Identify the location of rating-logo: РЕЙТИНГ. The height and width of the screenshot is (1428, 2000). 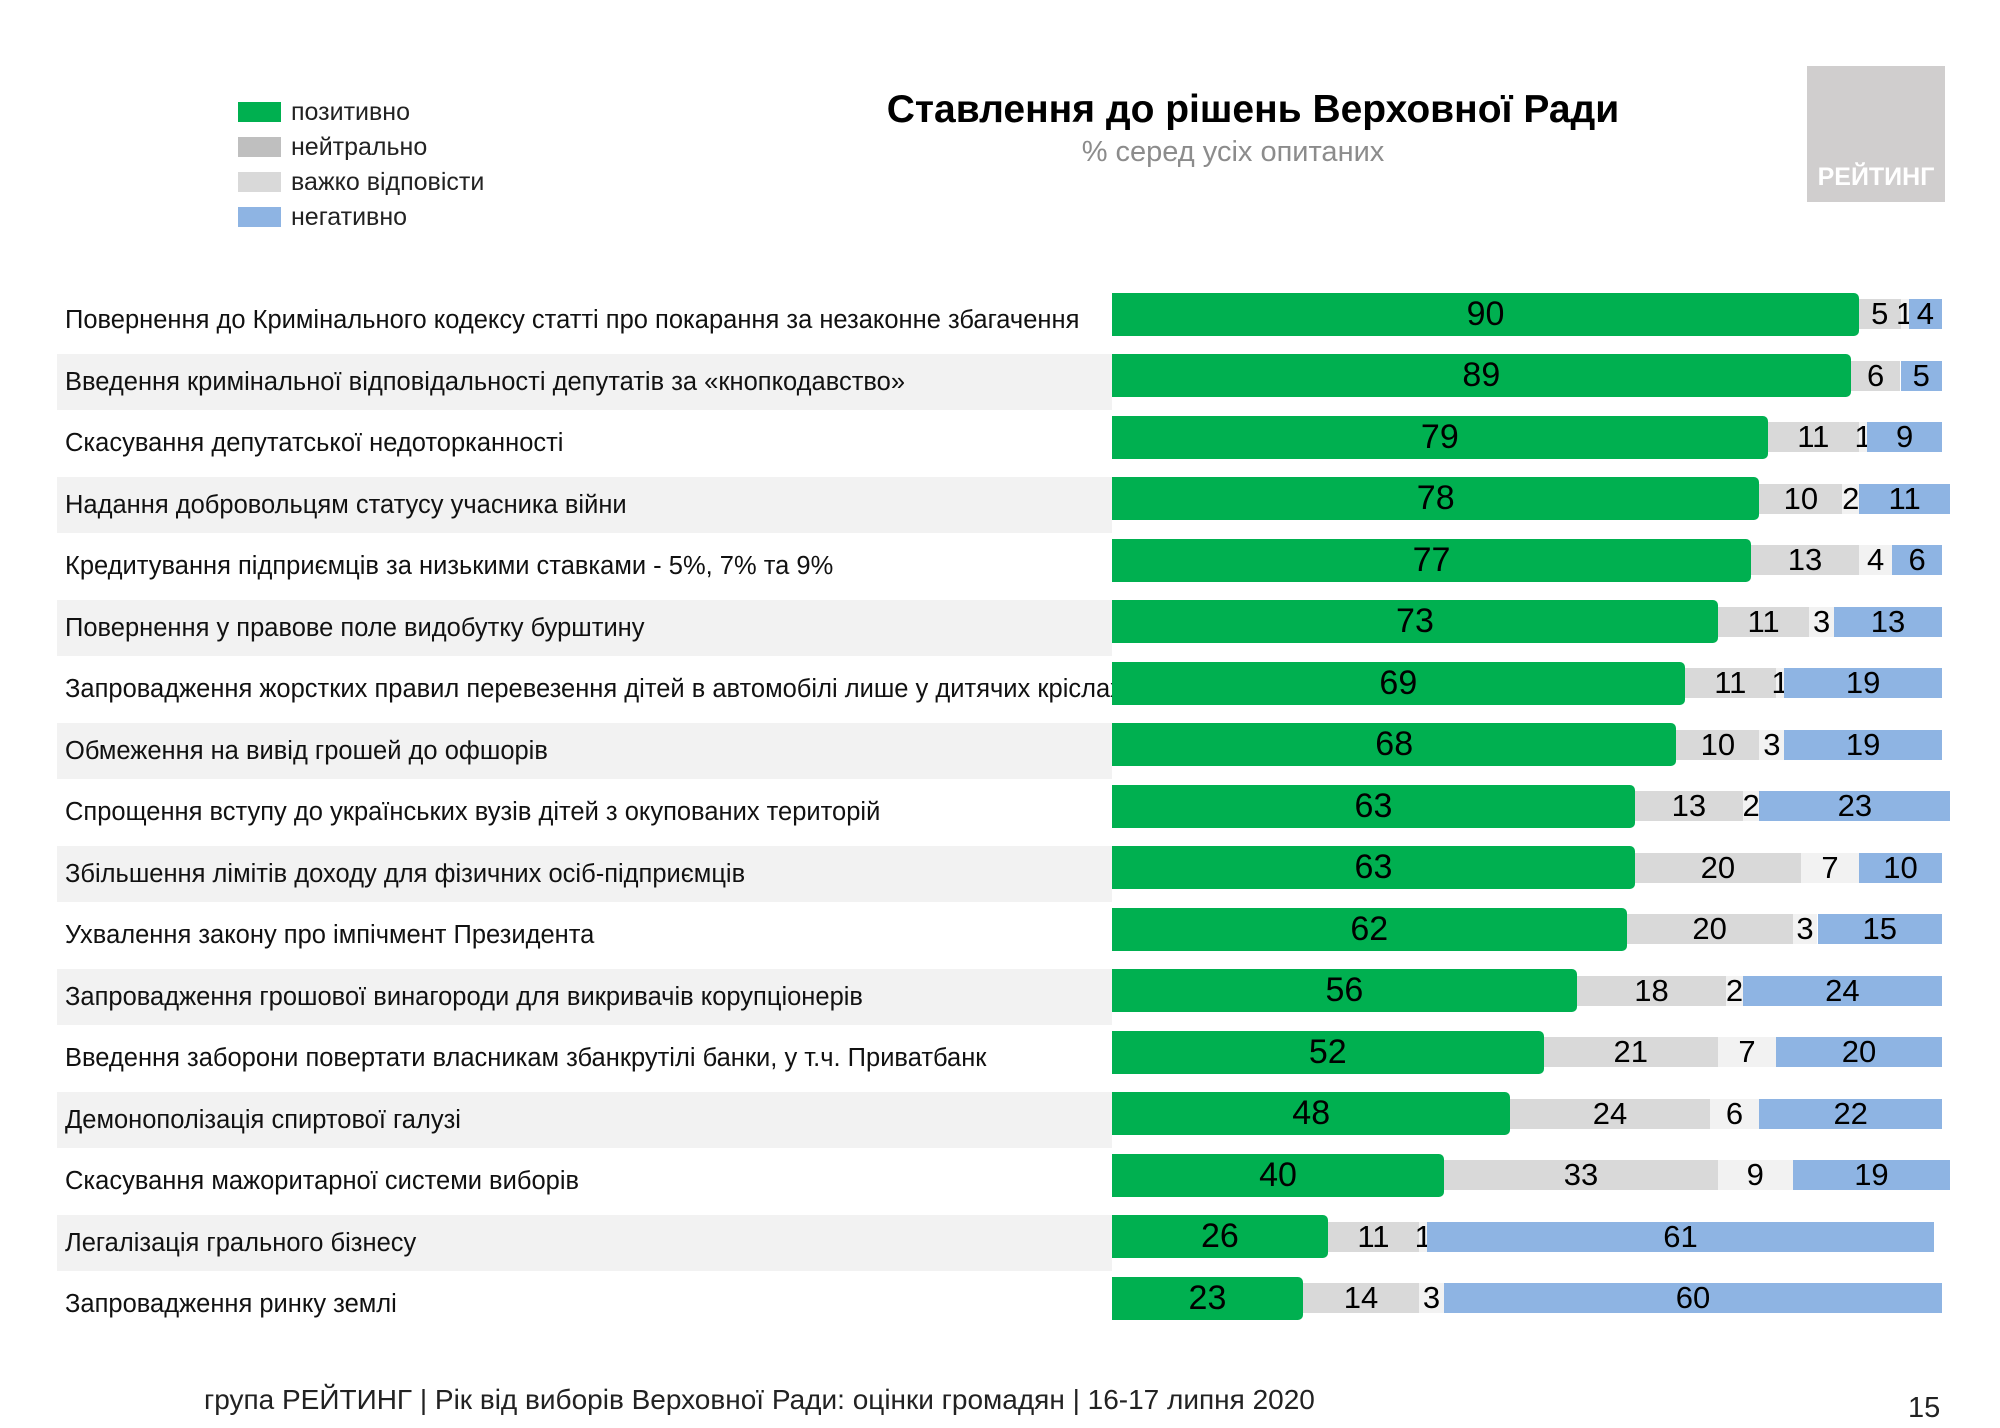
(1876, 134).